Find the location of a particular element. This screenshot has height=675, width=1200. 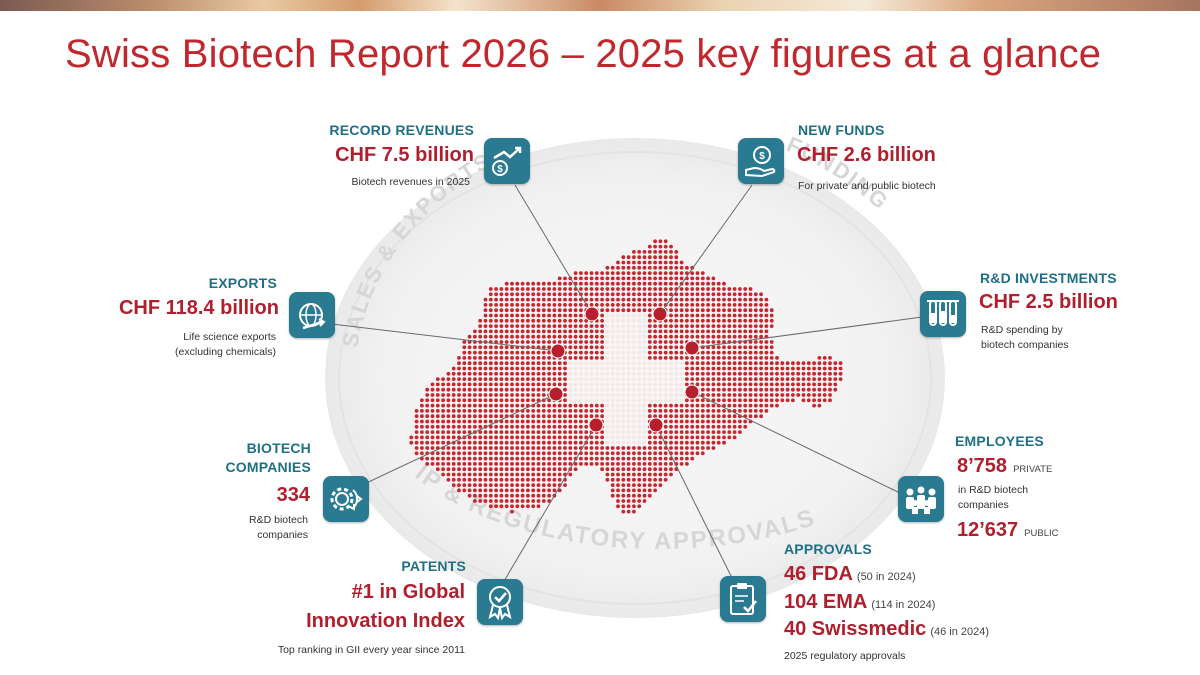

approvals-item-swissmedic: 40 Swissmedic (46 in 2024) is located at coordinates (886, 629).